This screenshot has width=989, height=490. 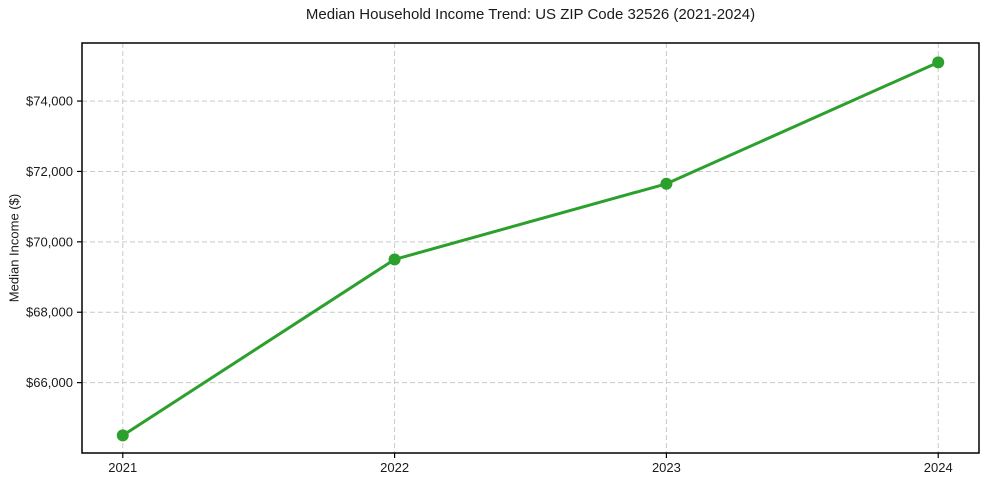 I want to click on data-point-2021, so click(x=122, y=435).